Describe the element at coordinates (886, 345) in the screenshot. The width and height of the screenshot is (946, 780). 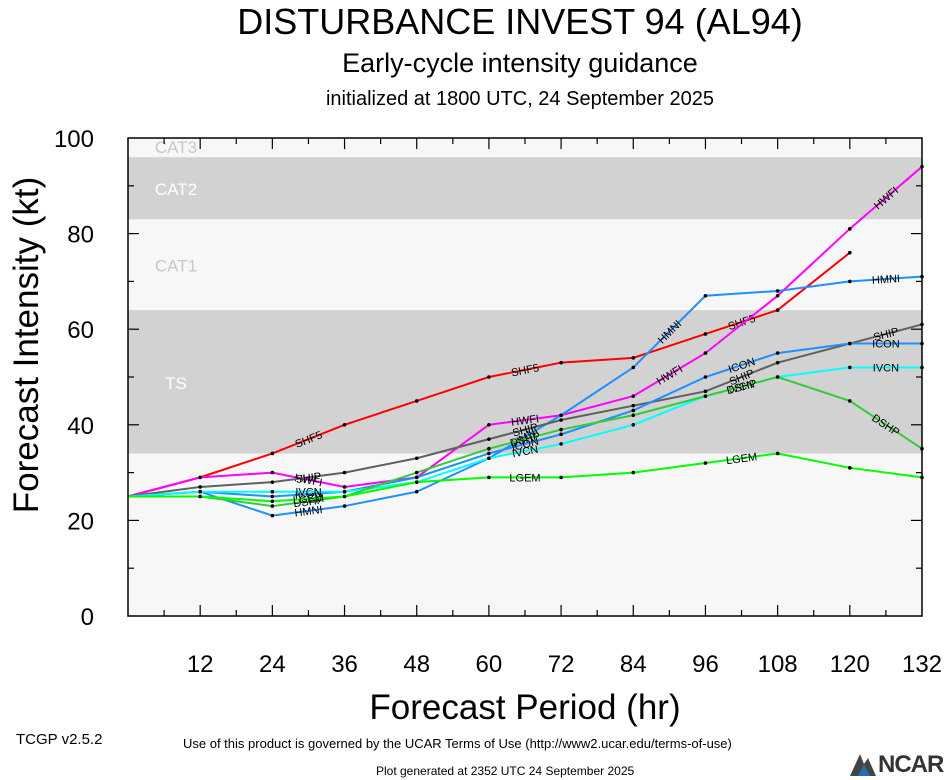
I see `series-label-icon: ICON` at that location.